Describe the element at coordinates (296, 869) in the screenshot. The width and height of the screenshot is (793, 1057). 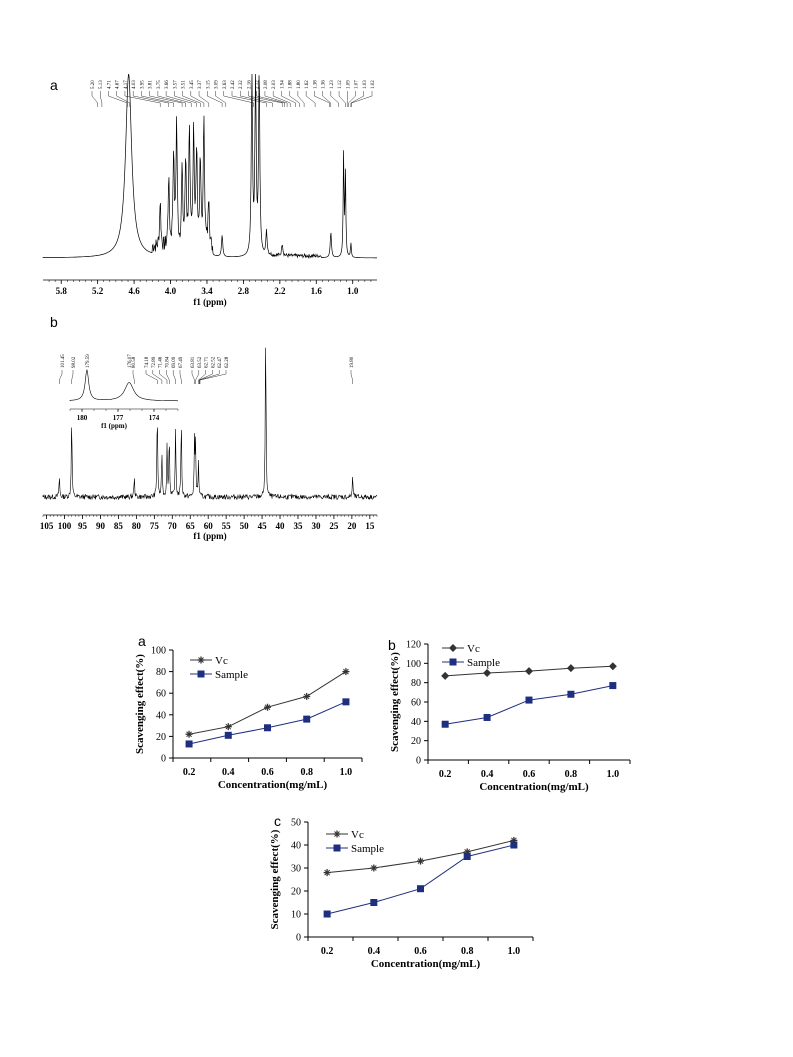
I see `chart-c-y-tick-label: 30` at that location.